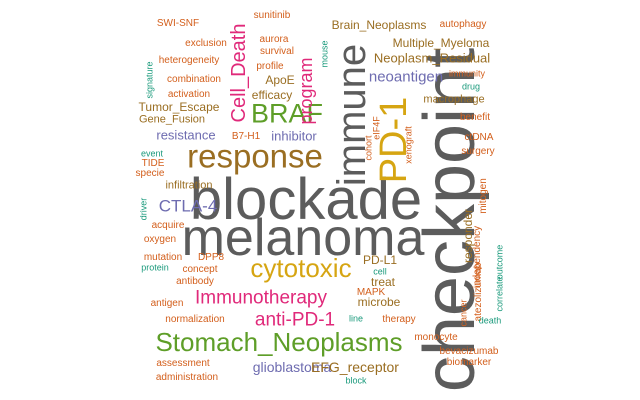 The height and width of the screenshot is (400, 640). I want to click on word-signature: signature, so click(149, 80).